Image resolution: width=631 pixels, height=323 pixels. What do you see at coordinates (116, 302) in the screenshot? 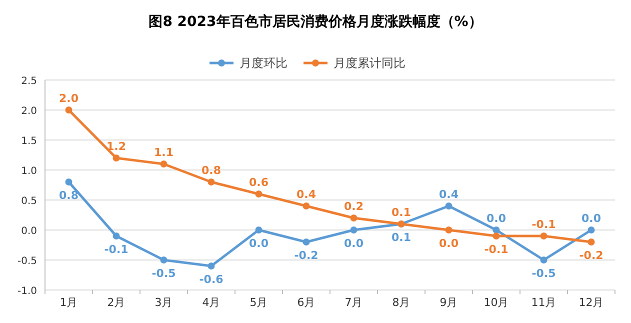
I see `x-tick-label: 2月` at bounding box center [116, 302].